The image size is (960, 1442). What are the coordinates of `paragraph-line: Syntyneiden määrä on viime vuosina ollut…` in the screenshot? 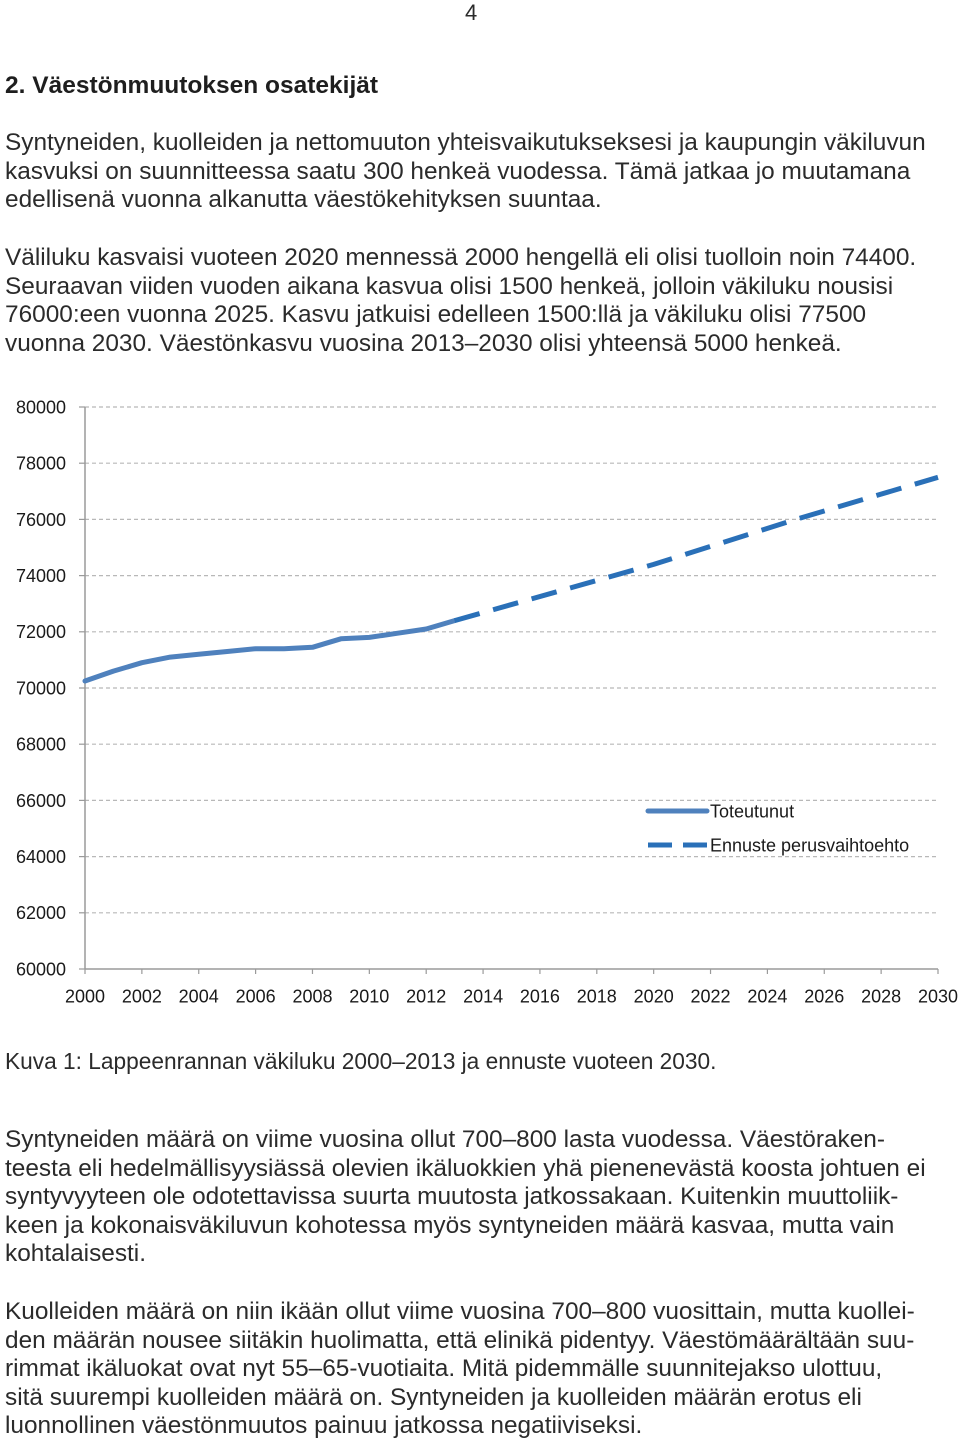 It's located at (445, 1139).